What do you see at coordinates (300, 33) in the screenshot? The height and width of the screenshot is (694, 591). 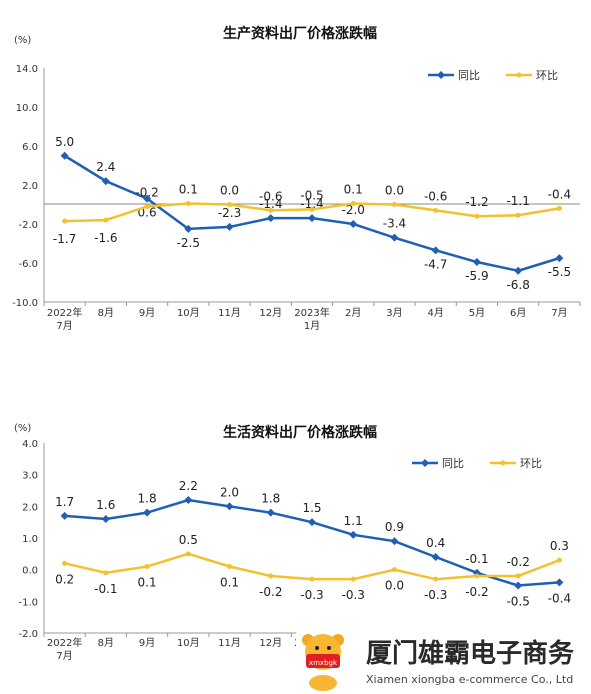 I see `chart-title: 生产资料出厂价格涨跌幅` at bounding box center [300, 33].